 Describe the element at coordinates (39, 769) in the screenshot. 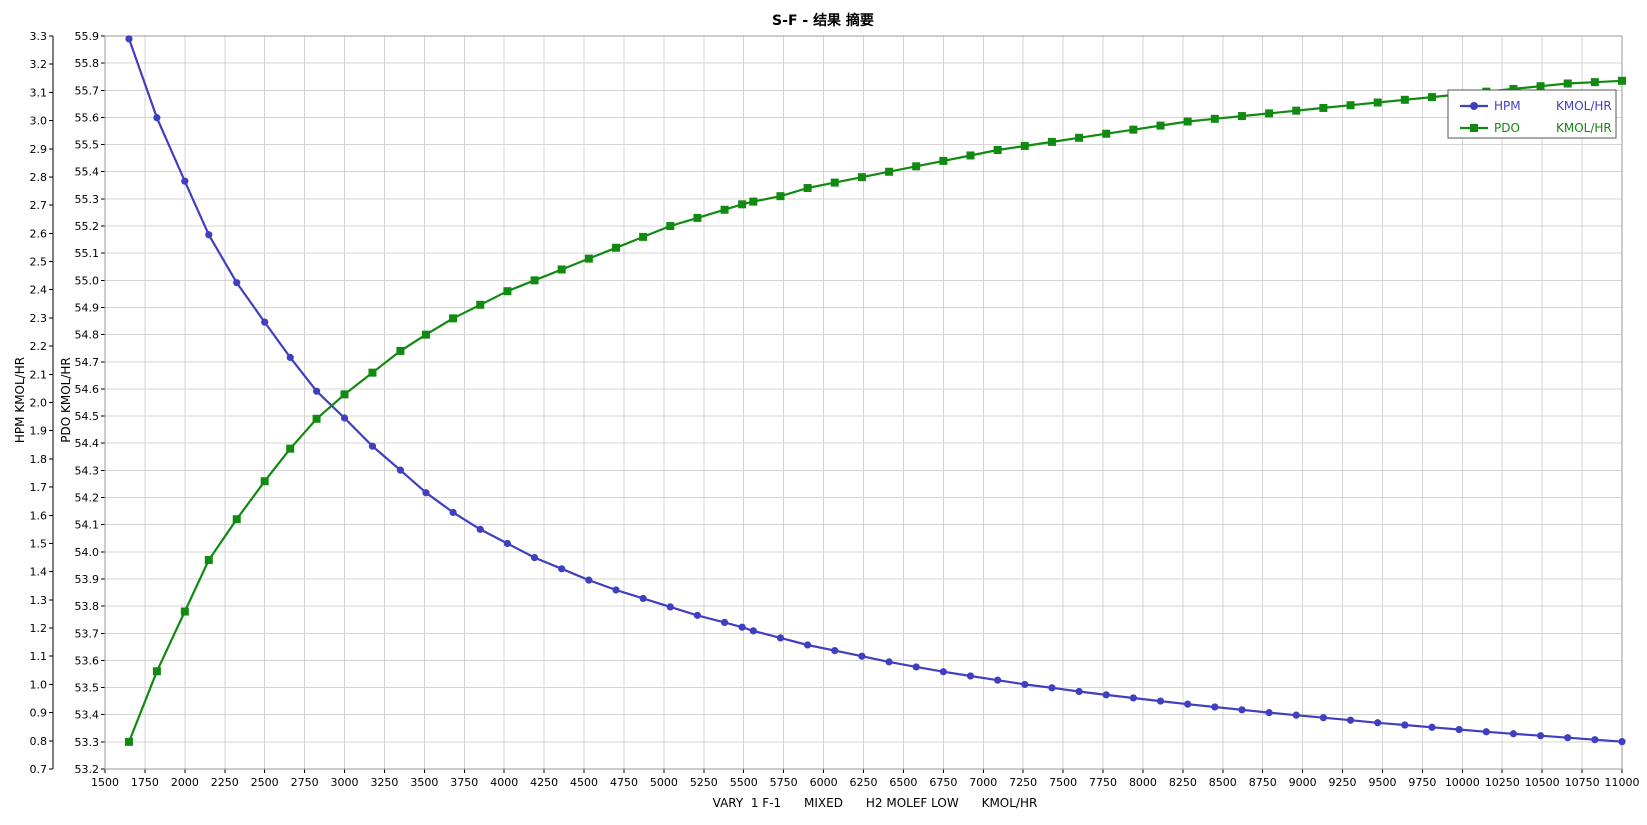

I see `hpm-tick-label: 0.7` at that location.